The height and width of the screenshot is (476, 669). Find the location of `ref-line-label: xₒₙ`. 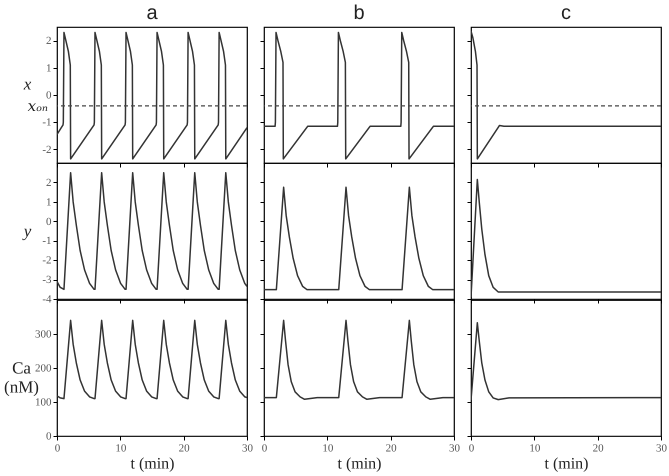

ref-line-label: xₒₙ is located at coordinates (38, 105).